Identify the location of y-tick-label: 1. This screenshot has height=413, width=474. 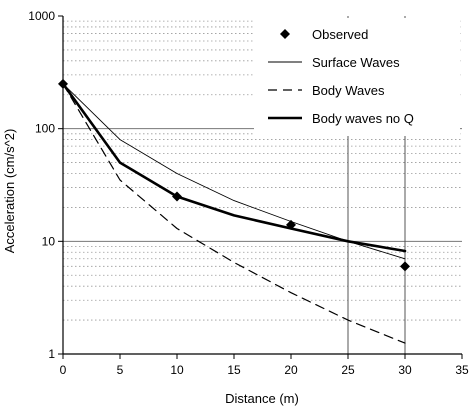
(51, 354).